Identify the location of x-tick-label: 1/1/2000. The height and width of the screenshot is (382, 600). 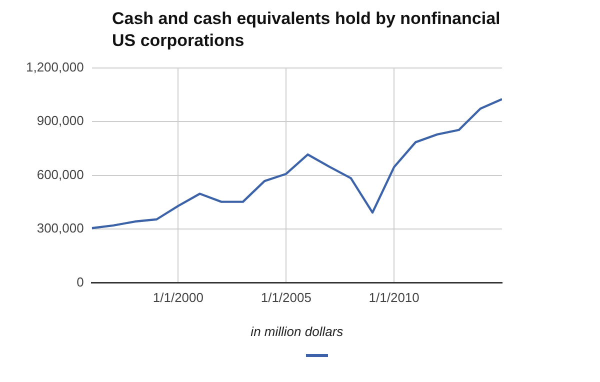
(178, 298).